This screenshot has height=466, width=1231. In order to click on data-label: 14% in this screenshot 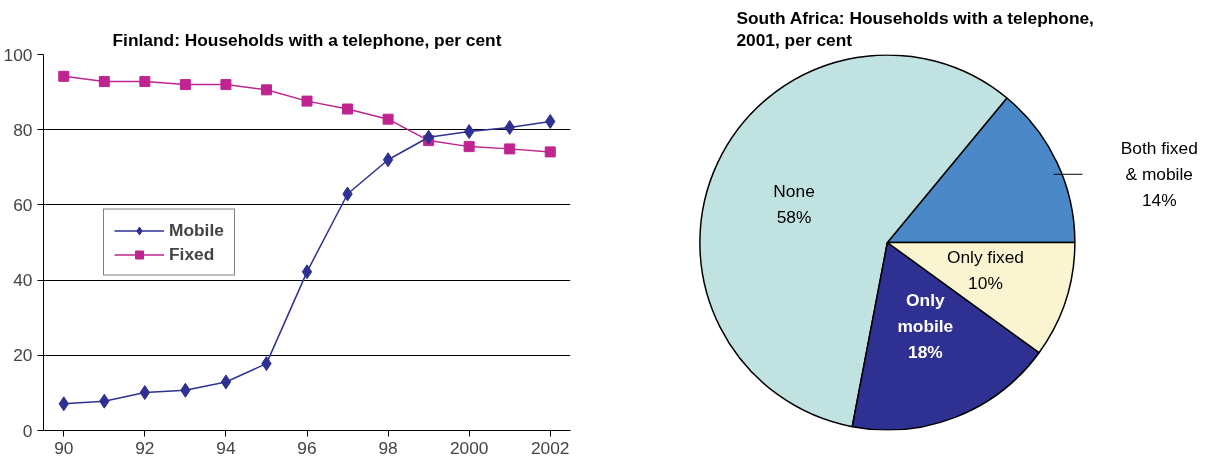, I will do `click(1159, 200)`.